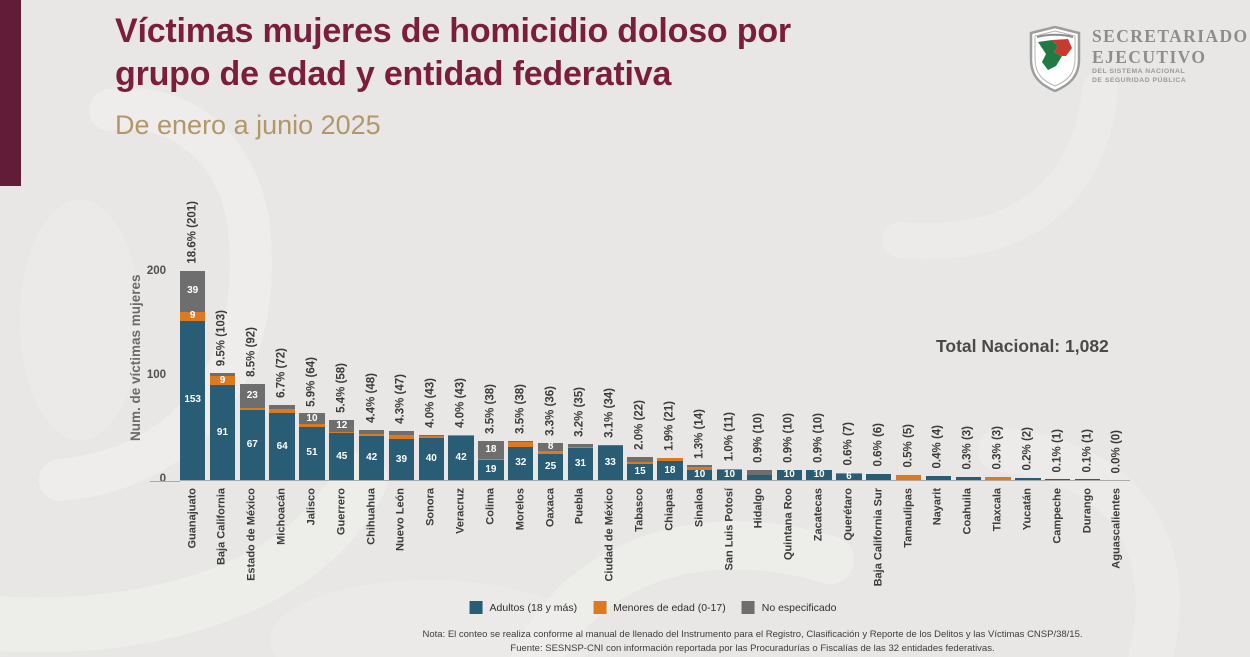  I want to click on segment-adultos: 15, so click(640, 472).